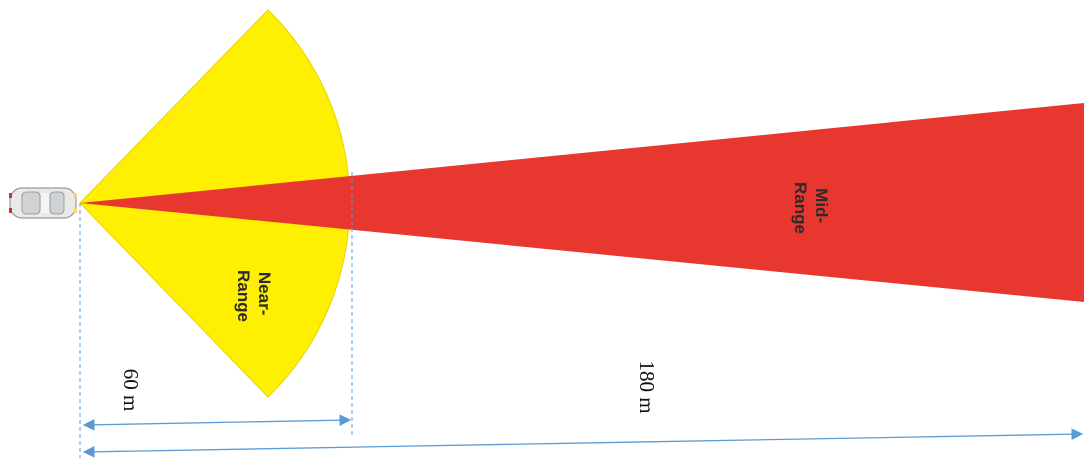 Image resolution: width=1084 pixels, height=461 pixels. What do you see at coordinates (821, 205) in the screenshot?
I see `mid-range-label-line1: Mid-` at bounding box center [821, 205].